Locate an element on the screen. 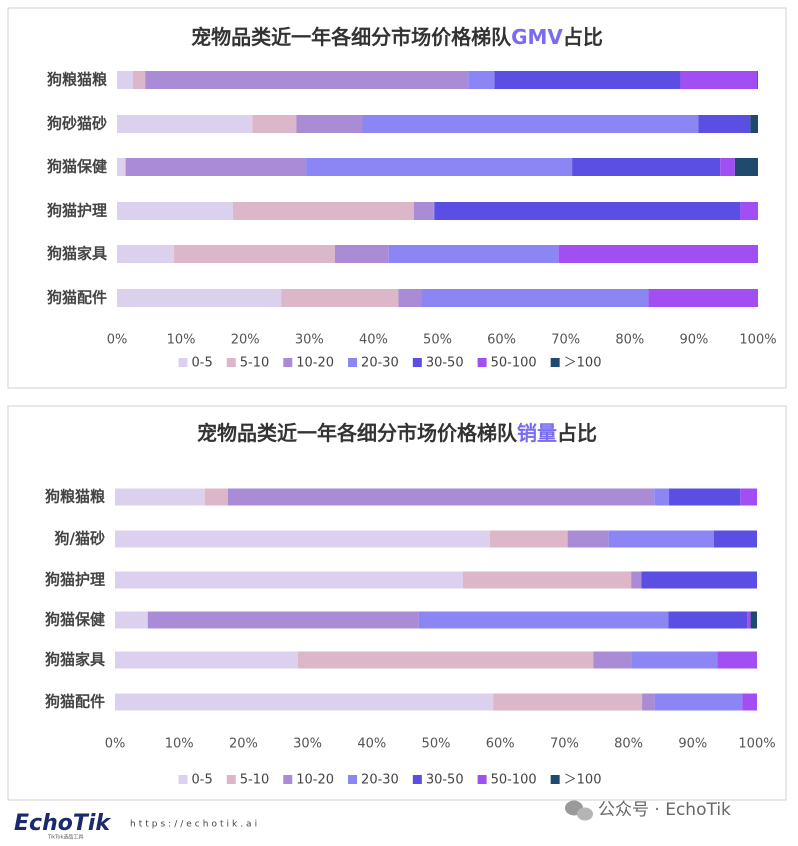 The height and width of the screenshot is (846, 798). x-tick-label: 50% is located at coordinates (437, 340).